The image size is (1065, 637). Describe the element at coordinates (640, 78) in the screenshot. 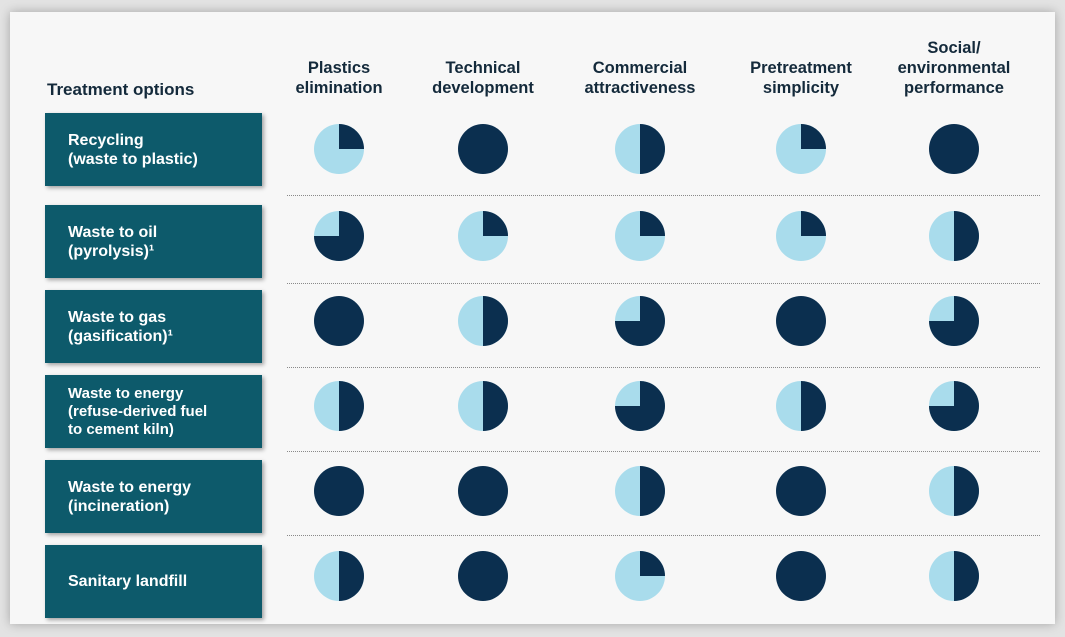

I see `col-header-commercial-attractiveness: Commercial attractiveness` at that location.